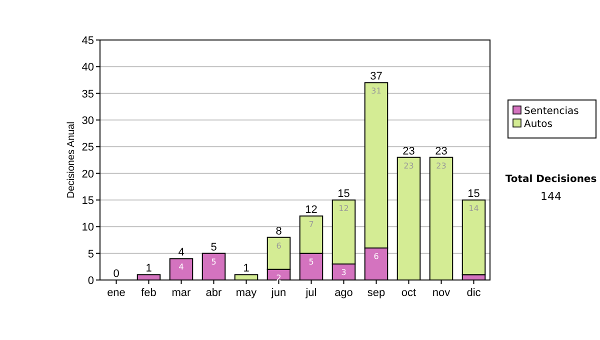 This screenshot has width=600, height=340. I want to click on x-tick-label: nov, so click(441, 293).